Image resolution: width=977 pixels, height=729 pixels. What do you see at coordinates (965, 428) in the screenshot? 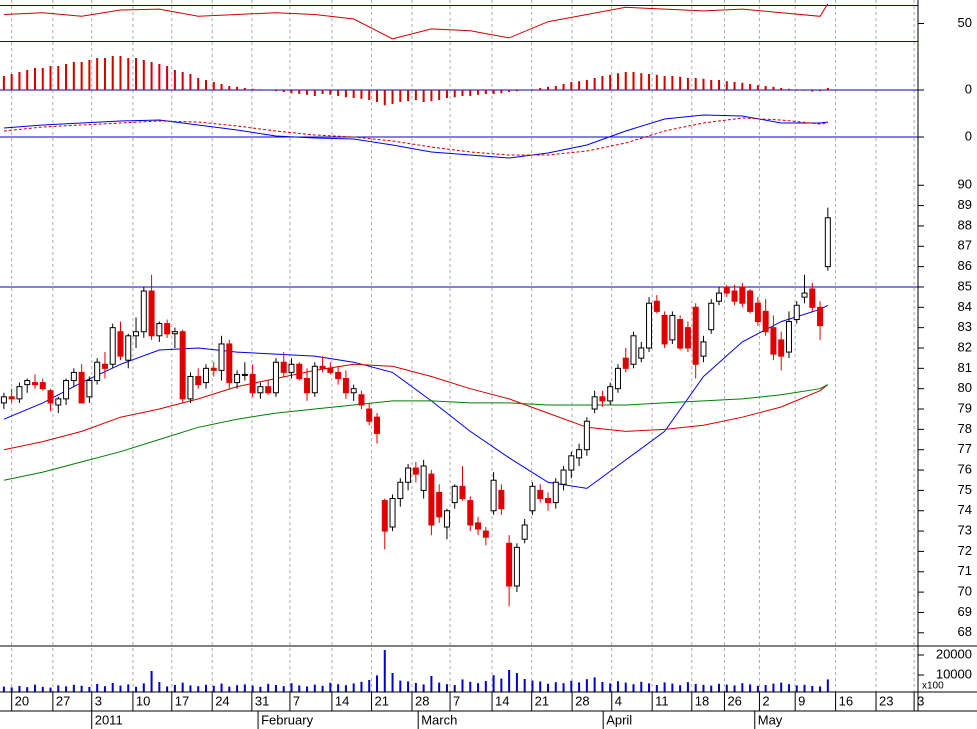
I see `y-tick-label: 78` at bounding box center [965, 428].